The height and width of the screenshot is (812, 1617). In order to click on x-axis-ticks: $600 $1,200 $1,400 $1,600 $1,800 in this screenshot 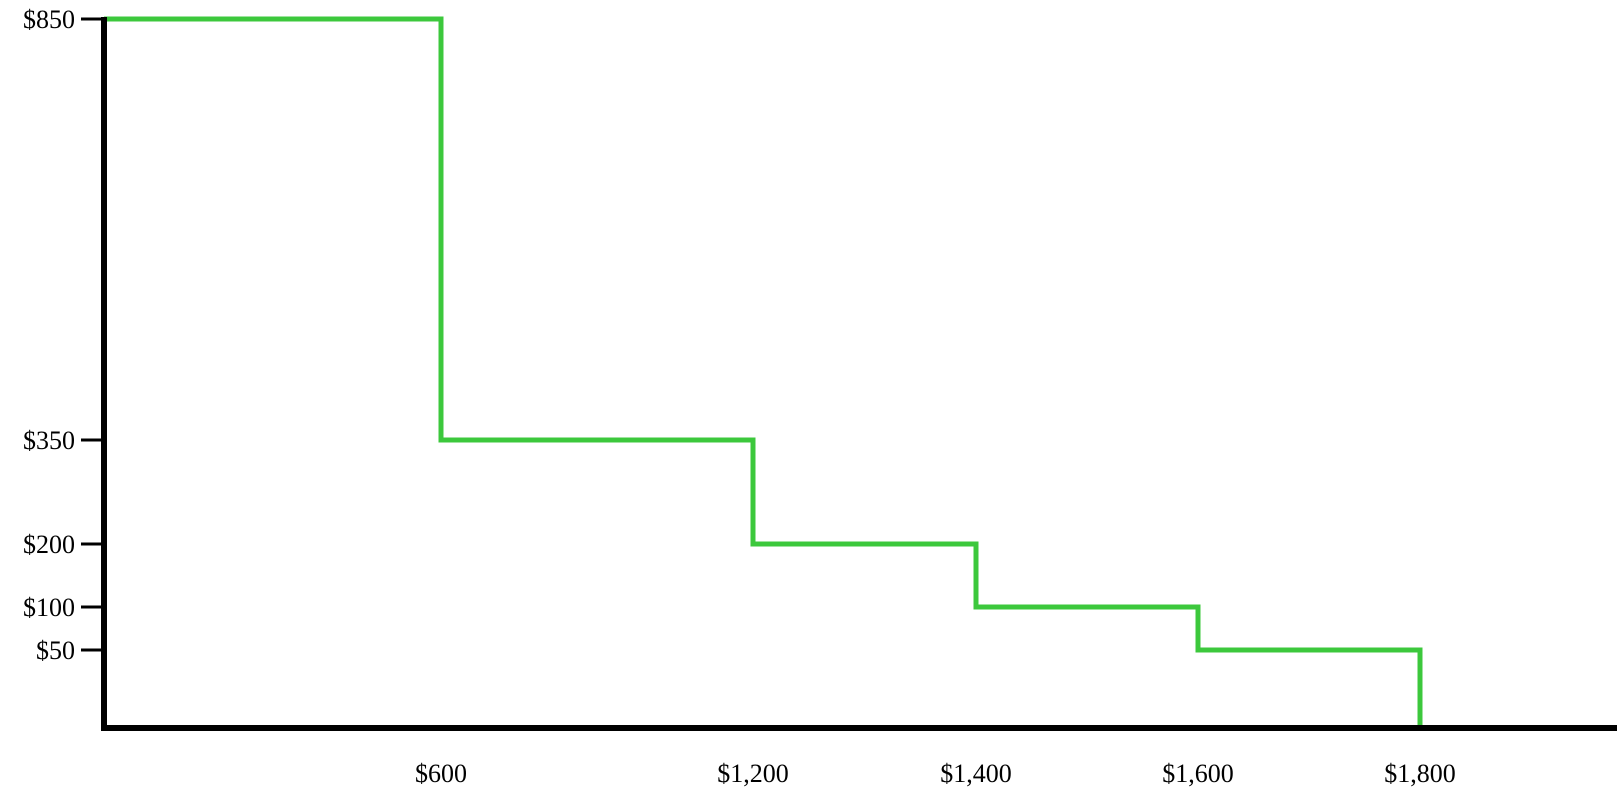, I will do `click(935, 773)`.